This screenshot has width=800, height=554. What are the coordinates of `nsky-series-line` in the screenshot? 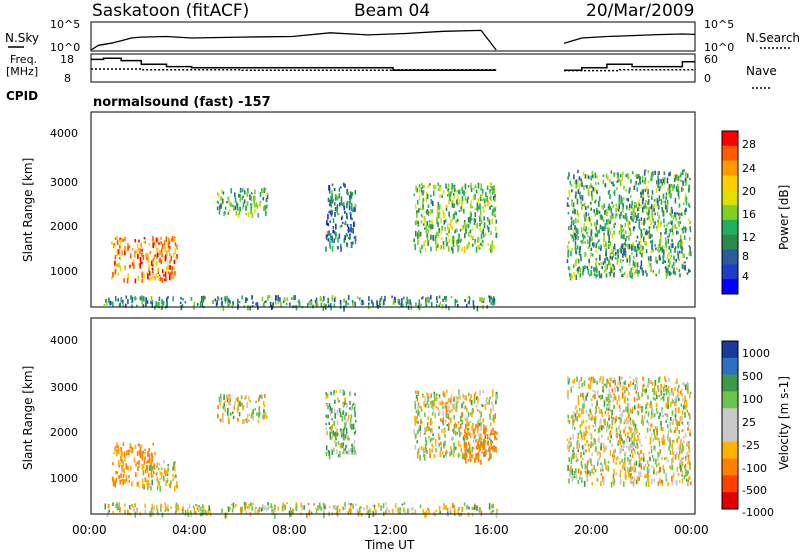 It's located at (393, 40).